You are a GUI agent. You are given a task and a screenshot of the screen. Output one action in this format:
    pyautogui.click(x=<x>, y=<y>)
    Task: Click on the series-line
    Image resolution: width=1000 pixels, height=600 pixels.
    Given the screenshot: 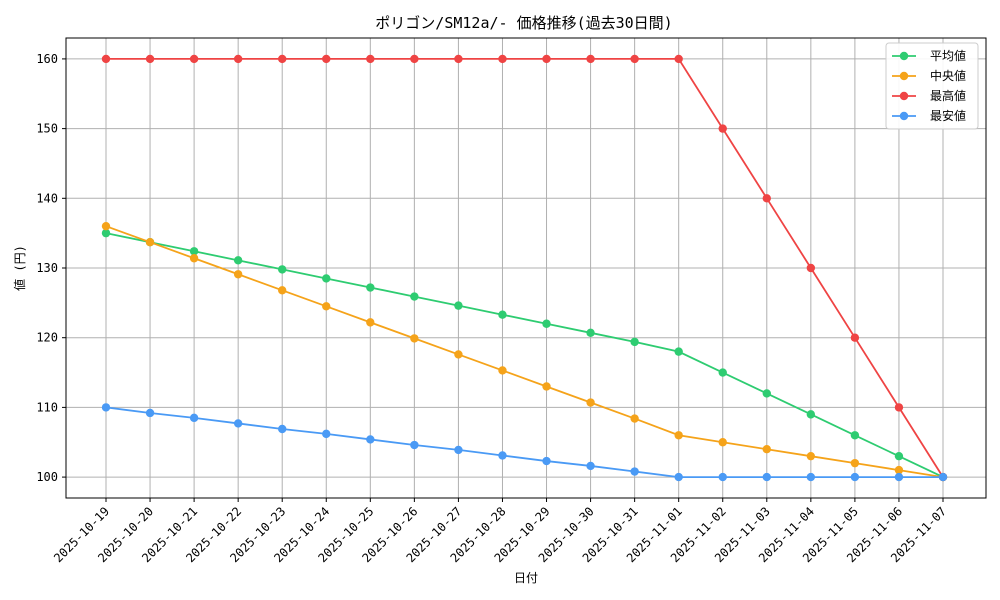 What is the action you would take?
    pyautogui.click(x=524, y=442)
    